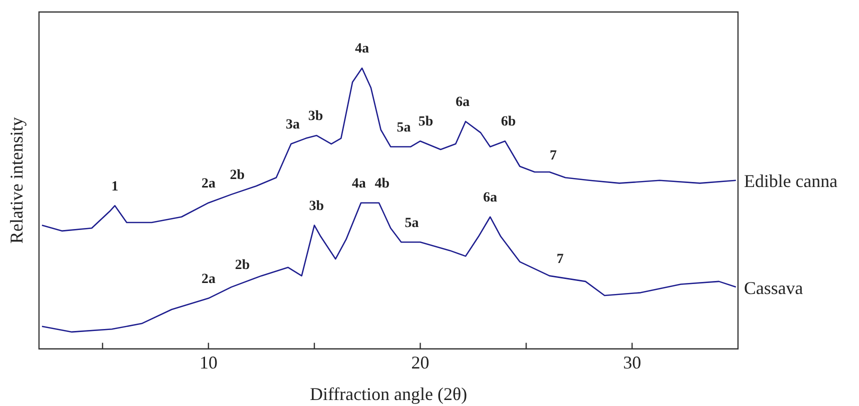 The height and width of the screenshot is (406, 859). Describe the element at coordinates (389, 394) in the screenshot. I see `x-axis-title: Diffraction angle (2θ)` at that location.